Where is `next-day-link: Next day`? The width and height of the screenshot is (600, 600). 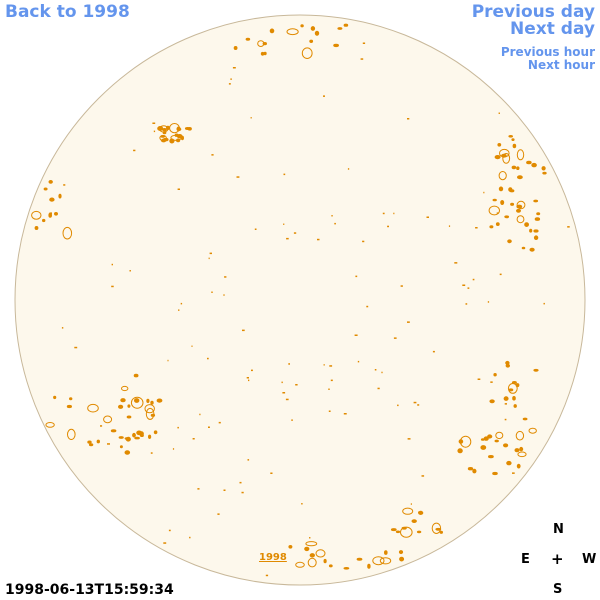
next-day-link: Next day is located at coordinates (552, 29).